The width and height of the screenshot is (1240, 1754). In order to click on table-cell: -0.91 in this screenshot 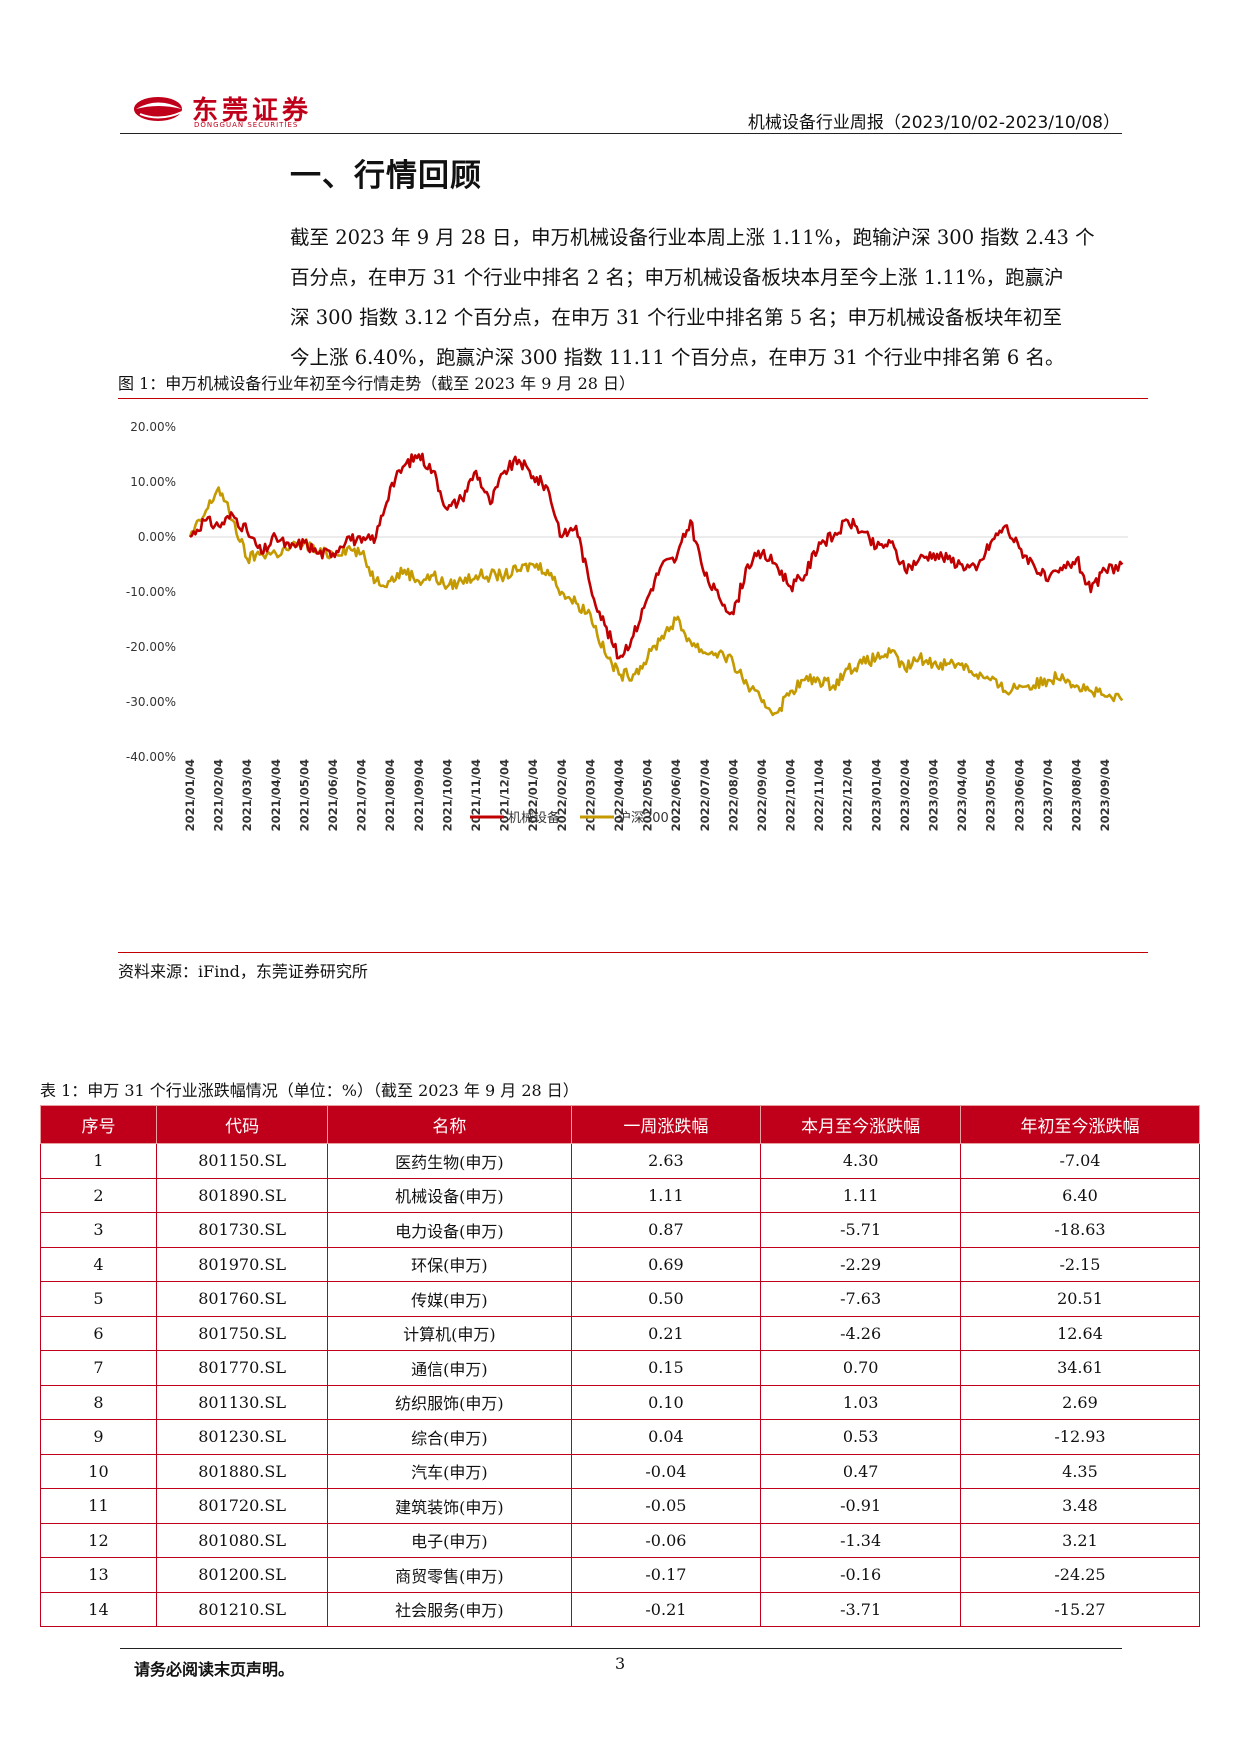, I will do `click(860, 1506)`.